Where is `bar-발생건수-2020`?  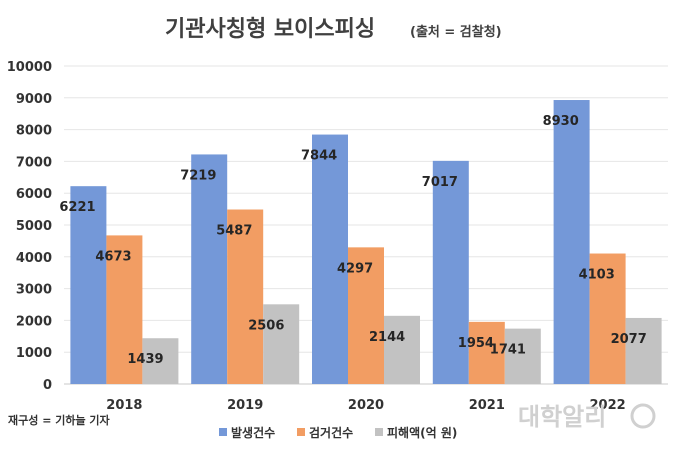 bar-발생건수-2020 is located at coordinates (330, 259).